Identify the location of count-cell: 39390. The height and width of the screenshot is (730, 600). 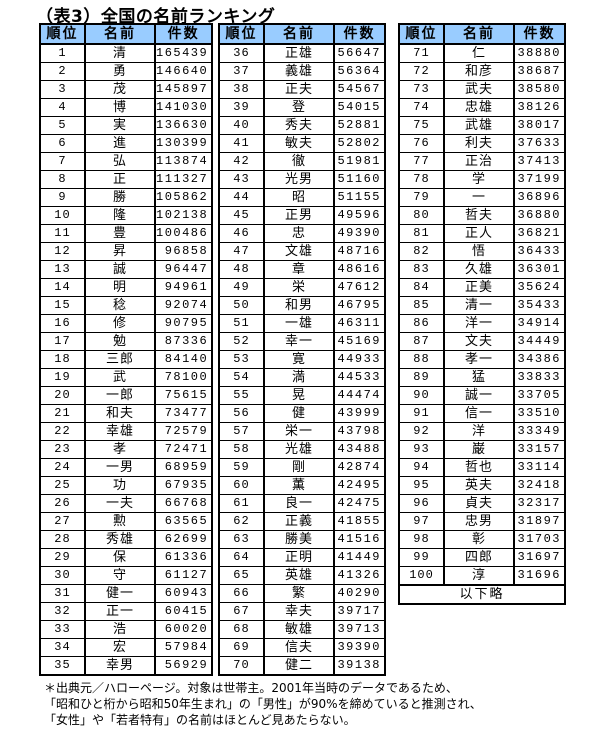
(359, 647).